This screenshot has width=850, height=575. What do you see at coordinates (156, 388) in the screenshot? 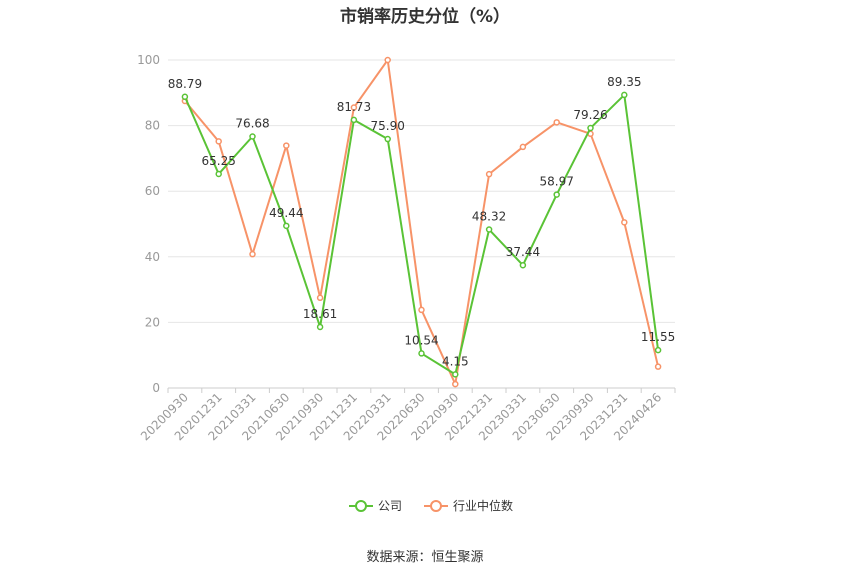
I see `y-tick-label: 0` at bounding box center [156, 388].